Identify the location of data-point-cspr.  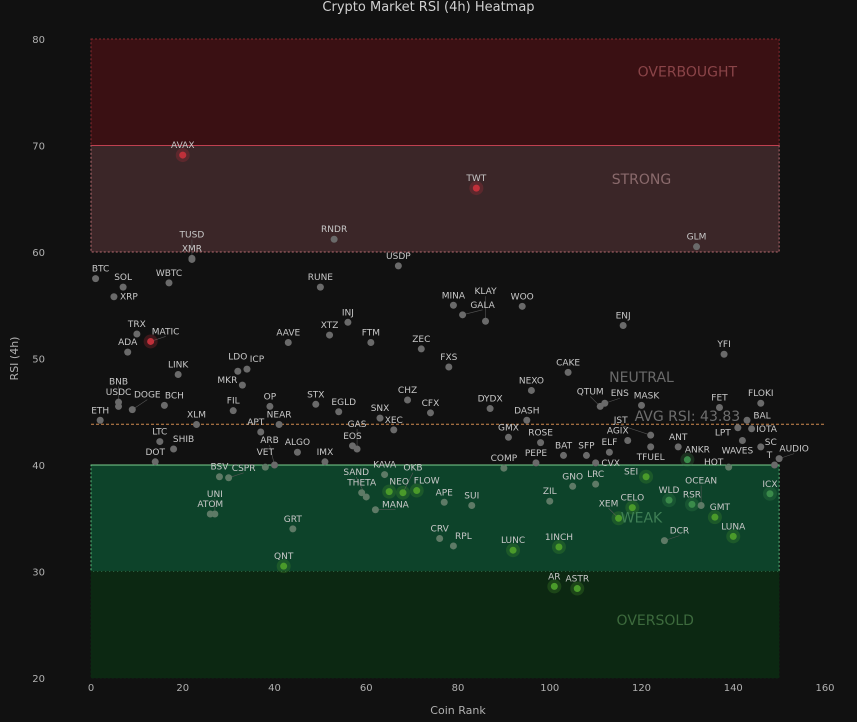
(229, 478).